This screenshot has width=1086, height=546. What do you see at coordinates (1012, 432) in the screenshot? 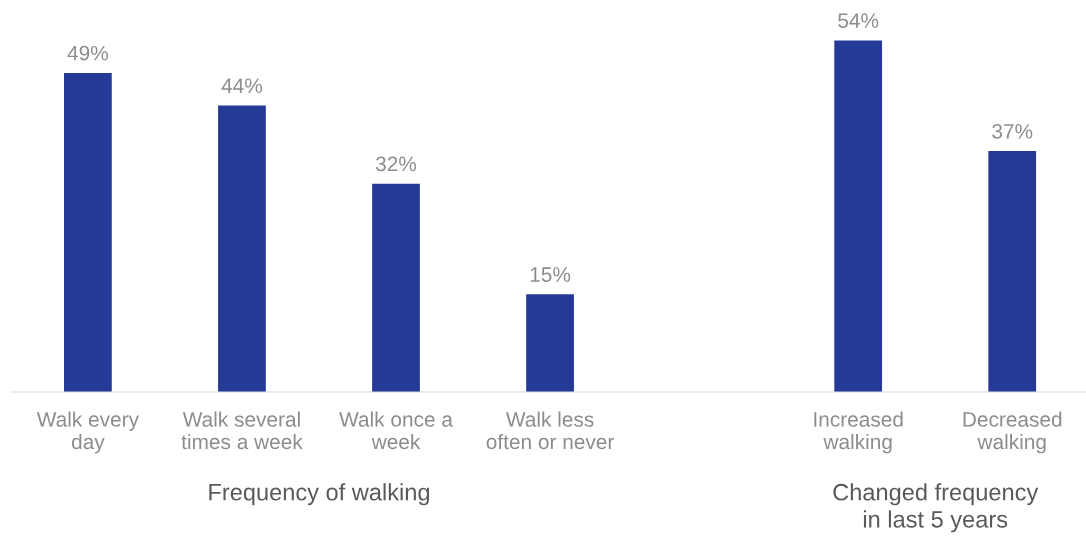
I see `x-tick-label: Decreased walking` at bounding box center [1012, 432].